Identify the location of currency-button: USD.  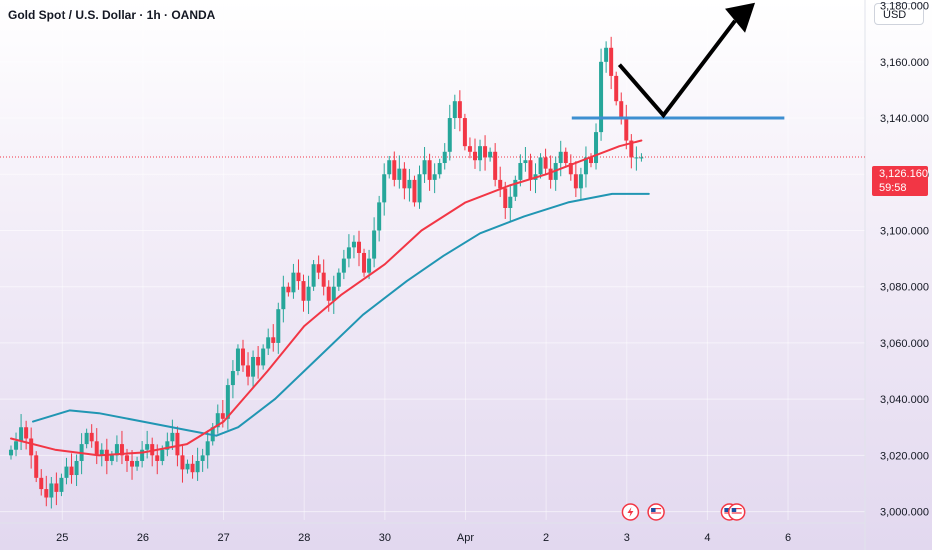
(899, 14).